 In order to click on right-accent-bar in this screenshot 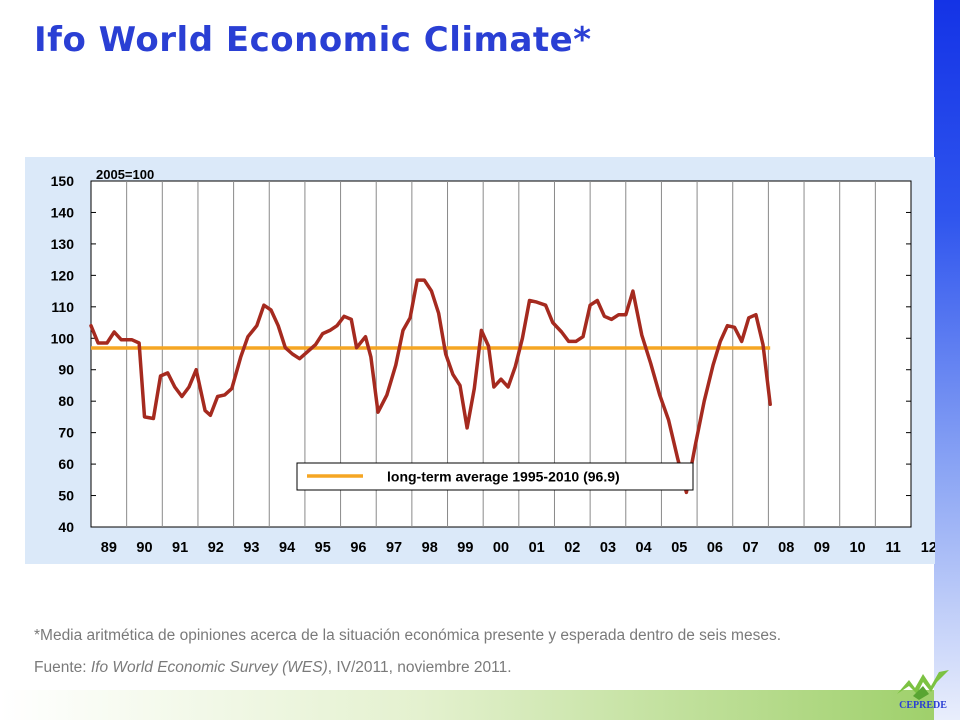, I will do `click(947, 360)`.